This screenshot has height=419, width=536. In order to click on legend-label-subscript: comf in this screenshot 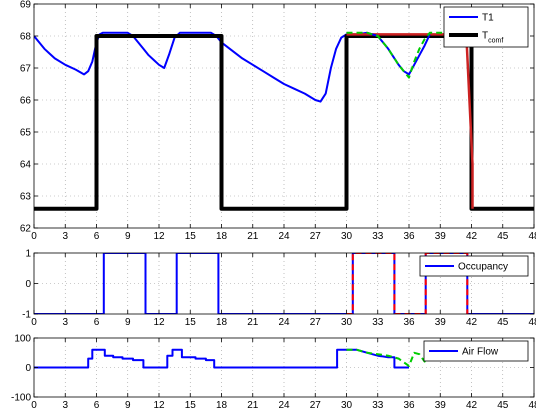, I will do `click(495, 41)`.